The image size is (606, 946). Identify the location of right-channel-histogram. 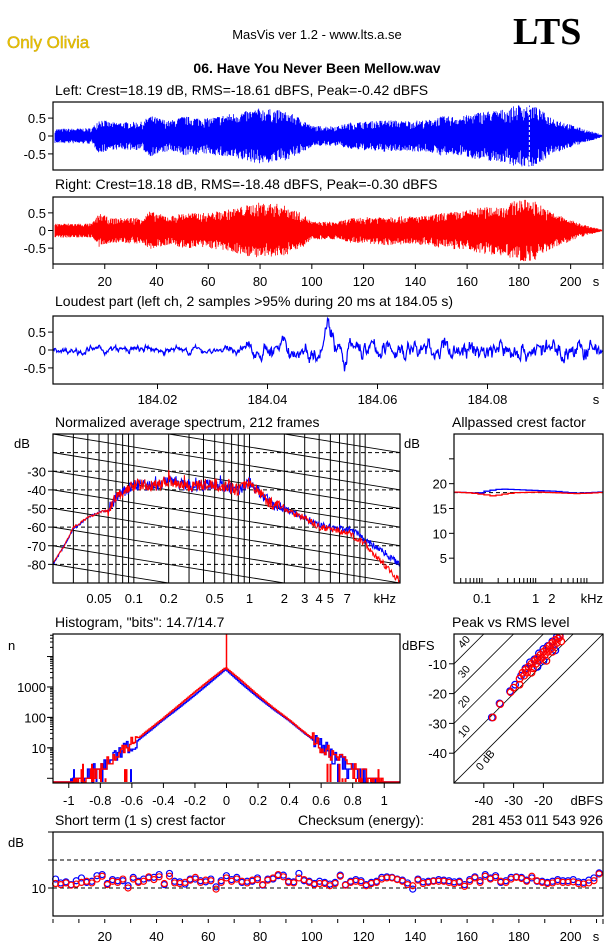
(226, 725).